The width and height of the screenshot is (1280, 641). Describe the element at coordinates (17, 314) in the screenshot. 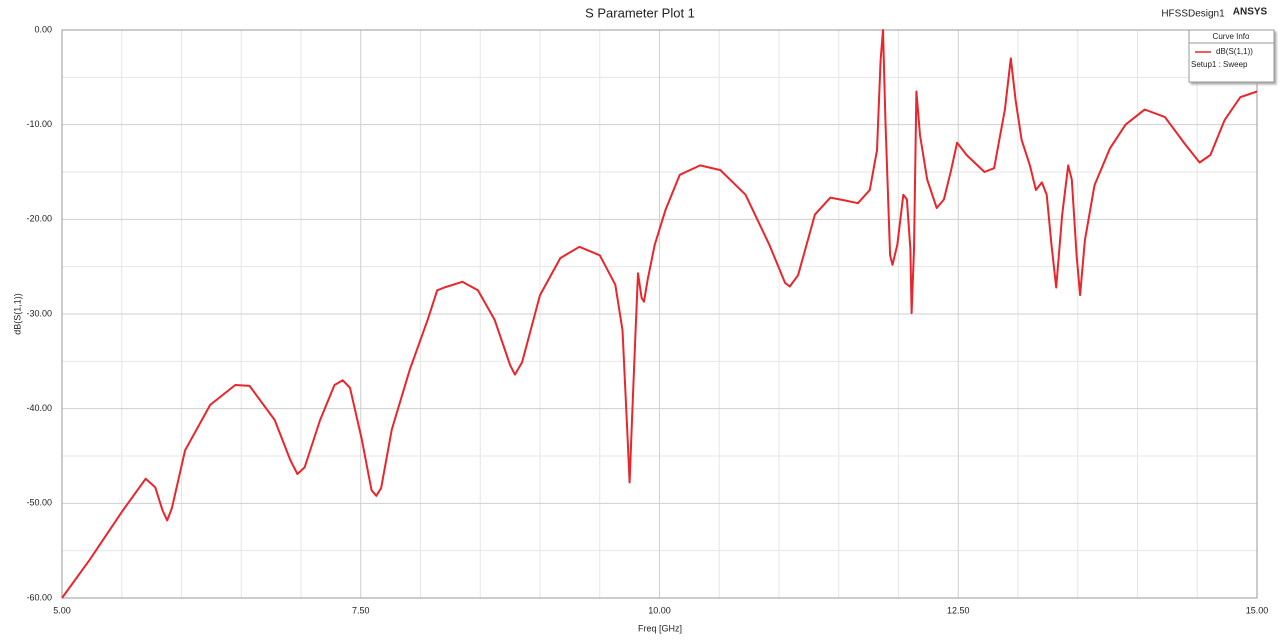

I see `y-axis-label: dB(S(1,1))` at that location.